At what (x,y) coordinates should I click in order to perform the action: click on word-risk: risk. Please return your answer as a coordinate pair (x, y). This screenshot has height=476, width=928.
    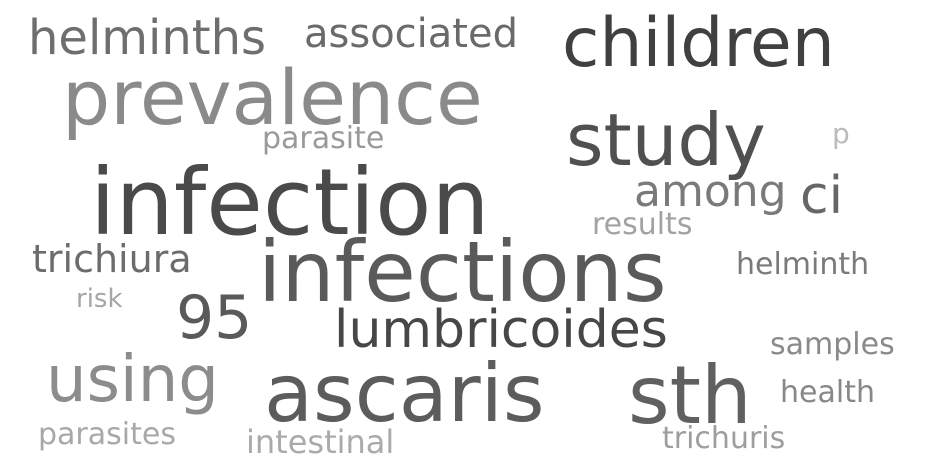
    Looking at the image, I should click on (99, 299).